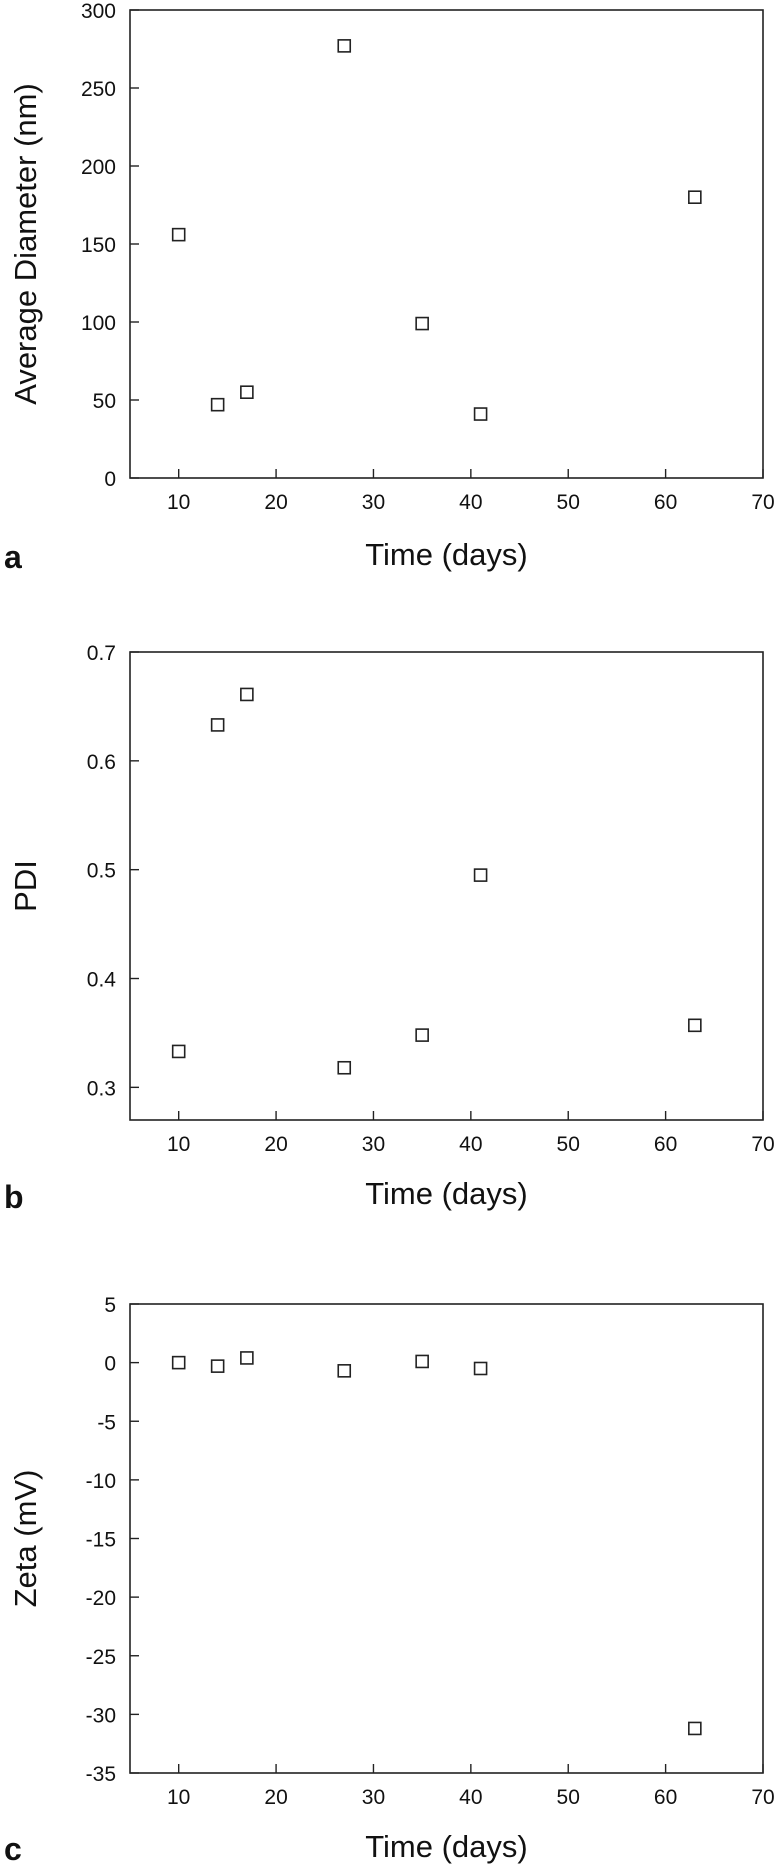  What do you see at coordinates (25, 244) in the screenshot?
I see `y-axis-title: Average Diameter (nm)` at bounding box center [25, 244].